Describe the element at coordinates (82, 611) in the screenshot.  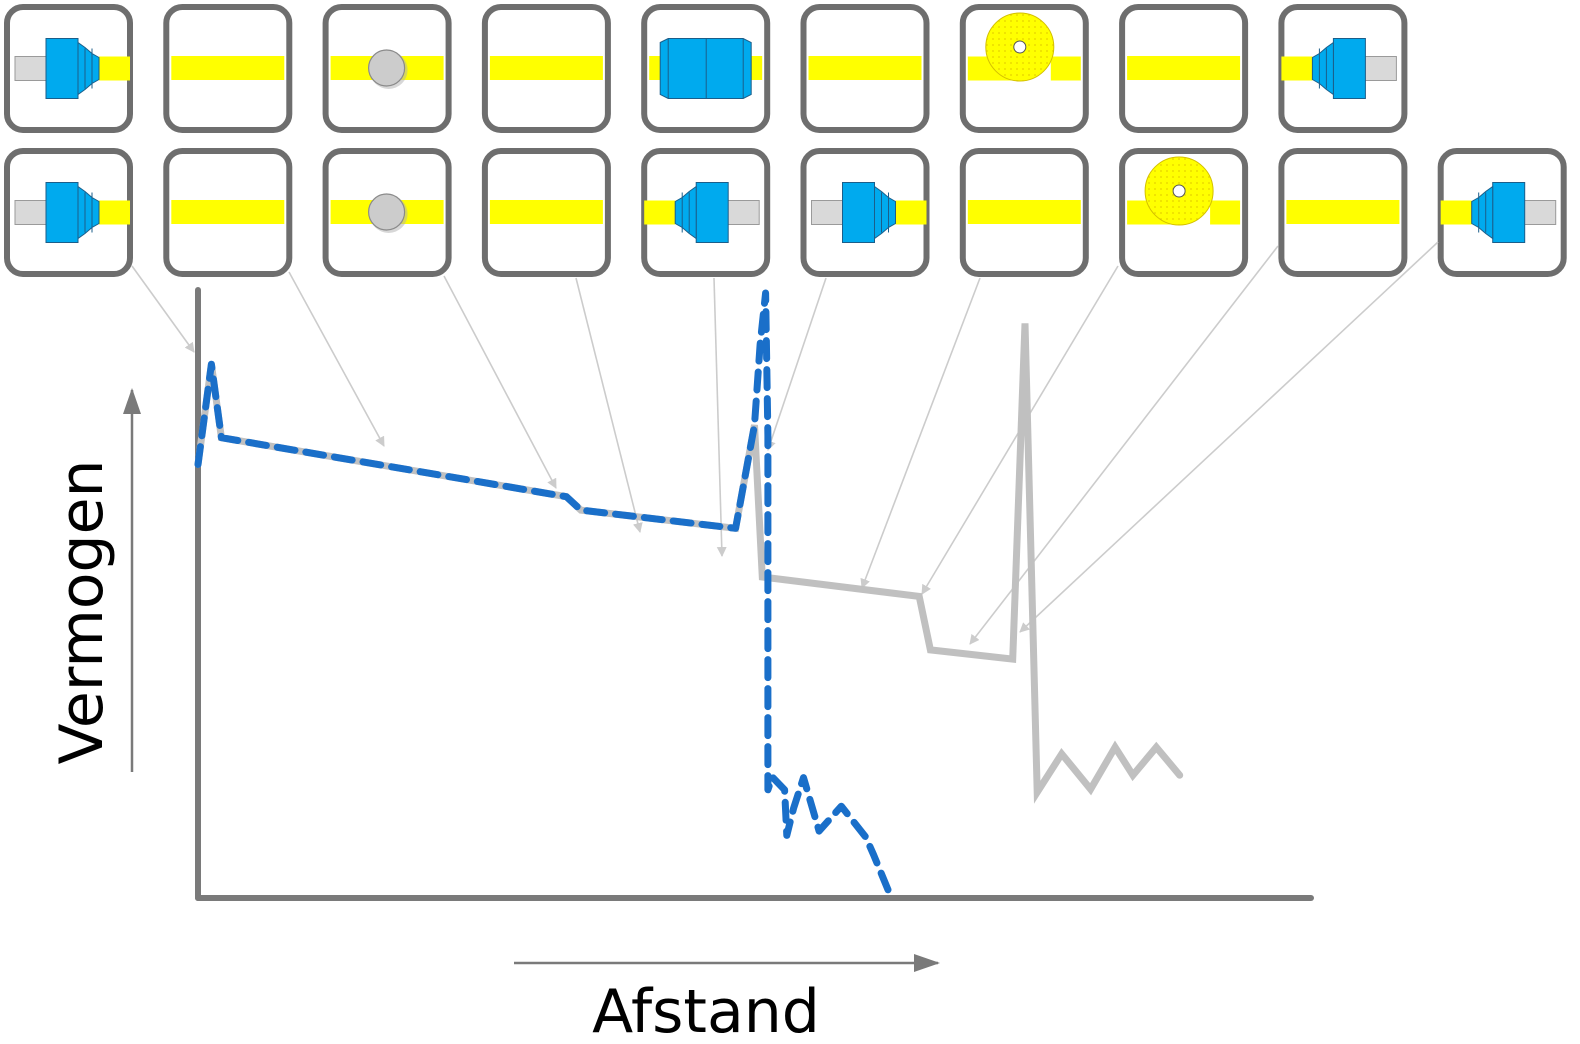
I see `y-axis-label: Vermogen` at that location.